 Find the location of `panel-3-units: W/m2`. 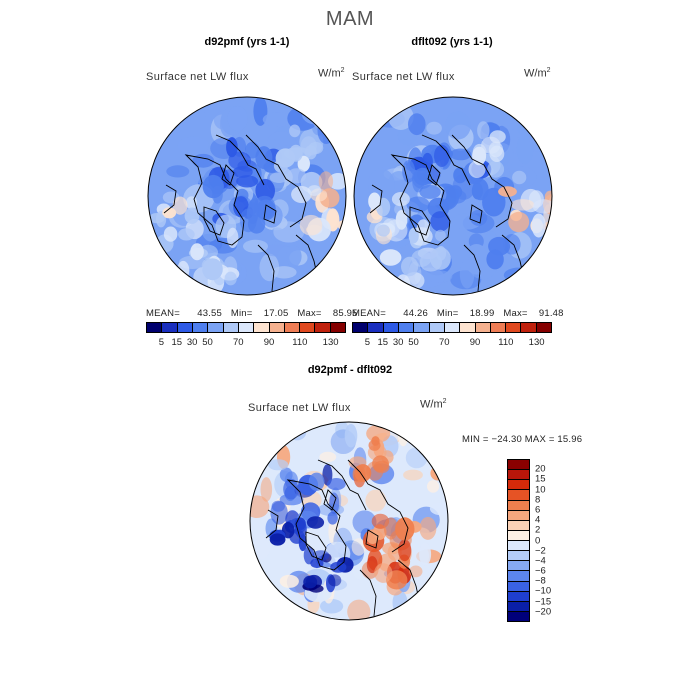

panel-3-units: W/m2 is located at coordinates (433, 404).